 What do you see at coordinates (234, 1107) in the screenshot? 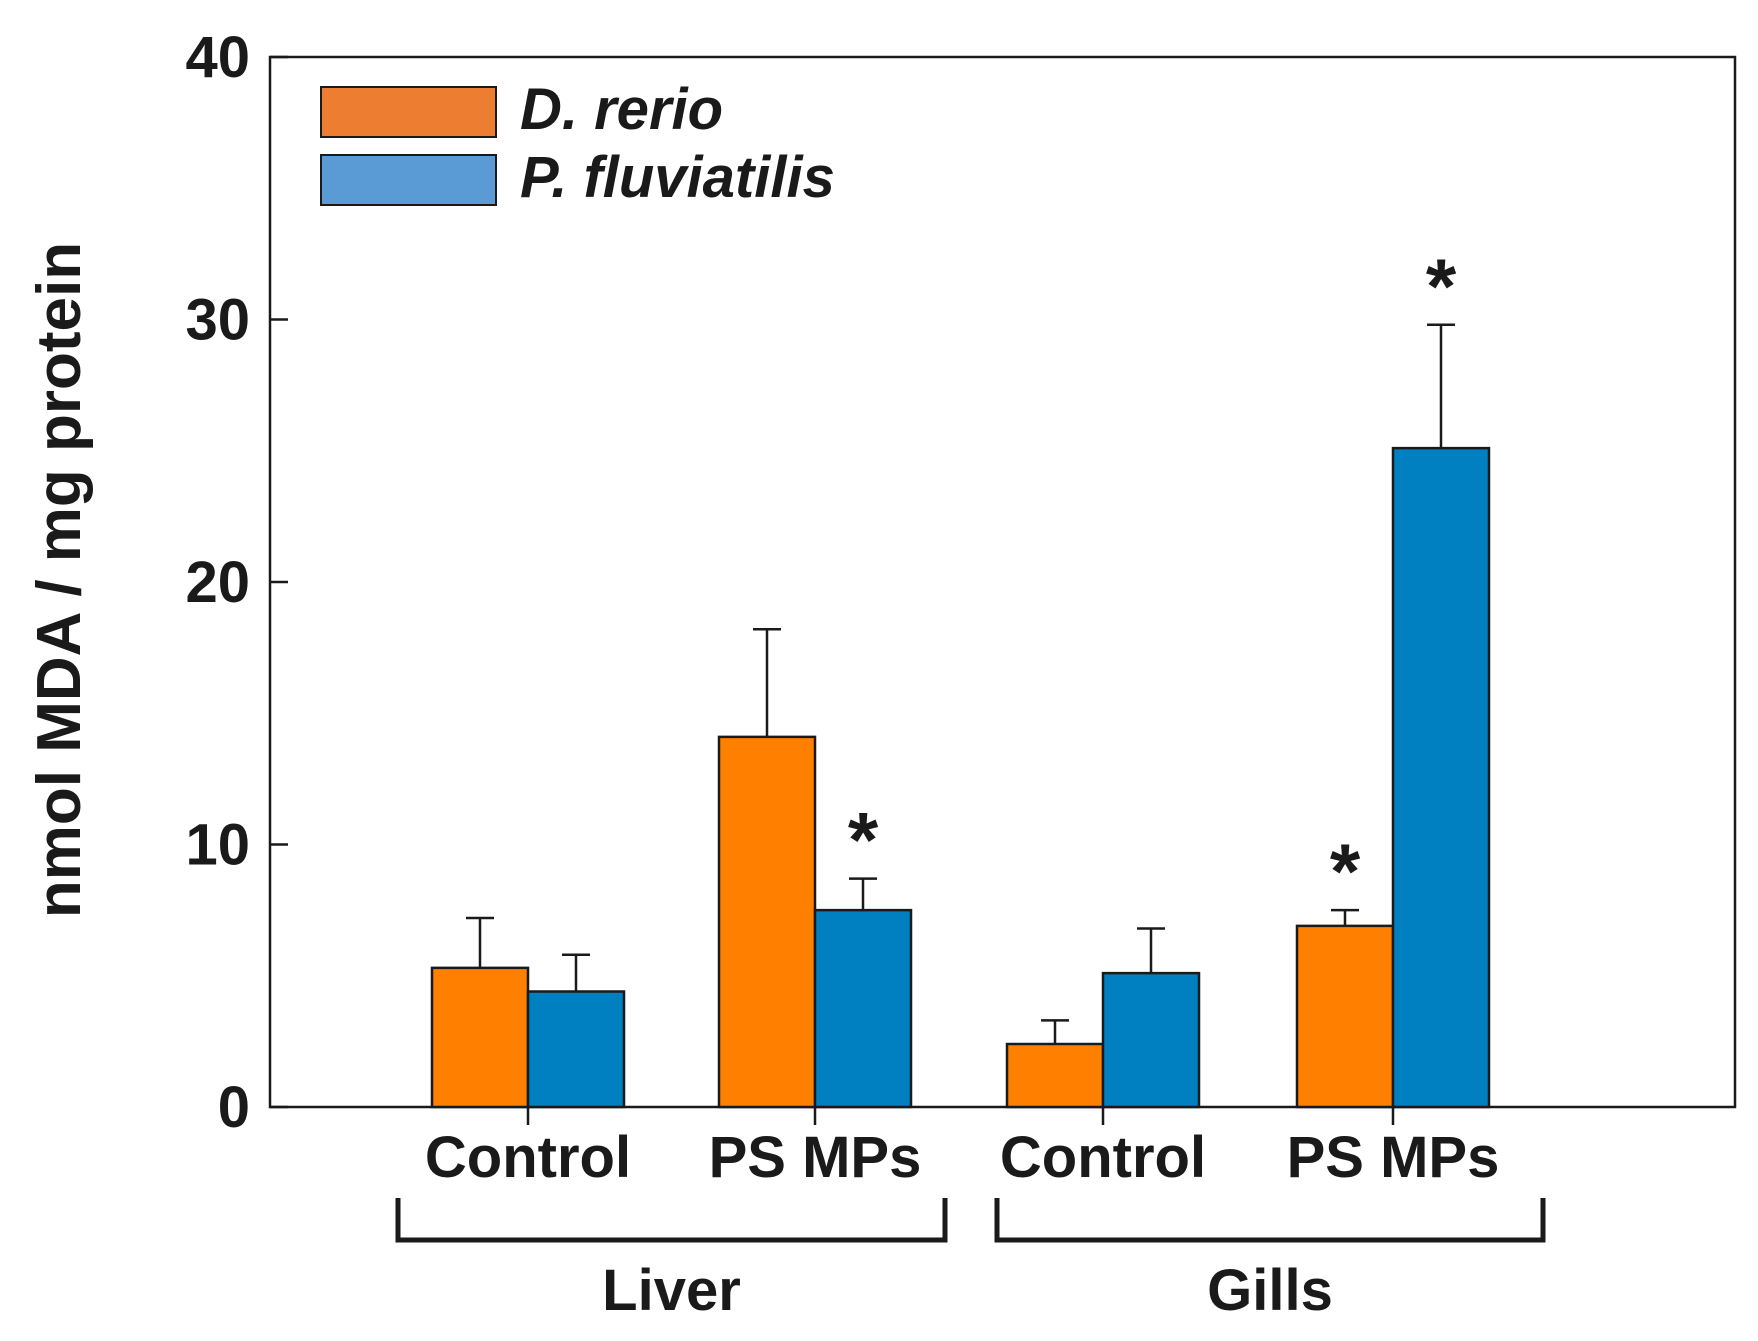
I see `y-tick-label: 0` at bounding box center [234, 1107].